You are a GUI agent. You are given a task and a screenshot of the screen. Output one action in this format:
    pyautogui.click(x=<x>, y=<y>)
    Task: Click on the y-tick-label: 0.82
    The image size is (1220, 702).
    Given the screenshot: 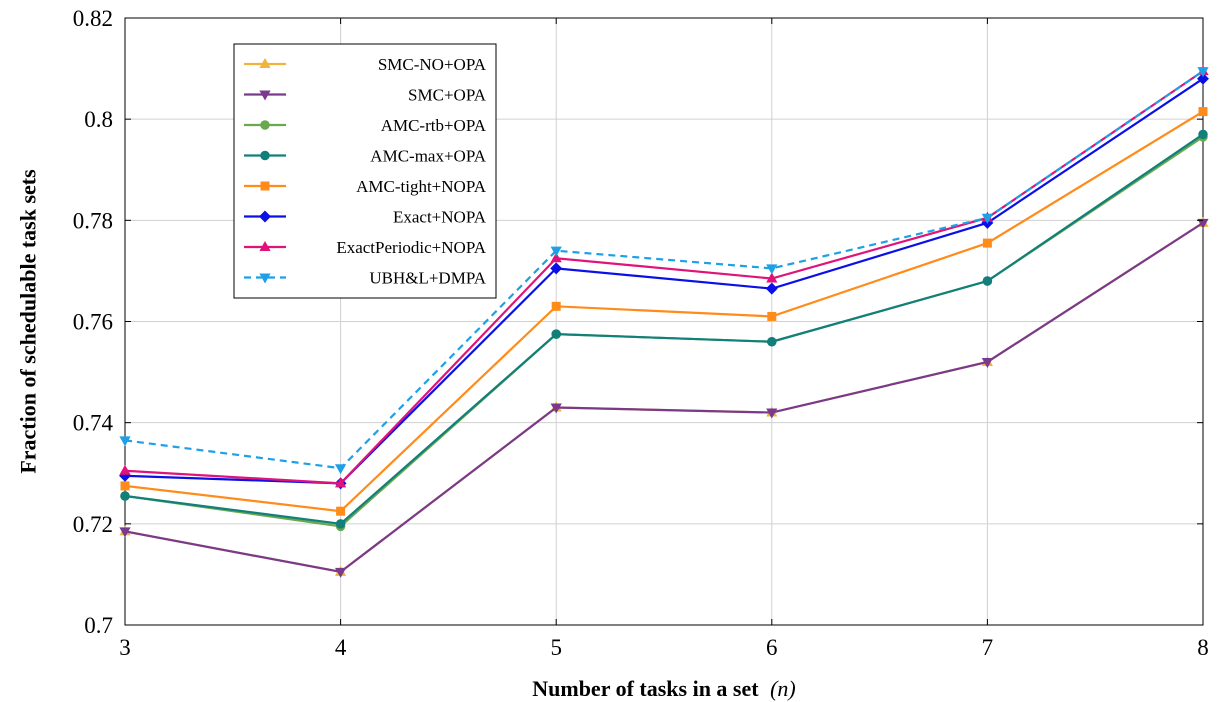 What is the action you would take?
    pyautogui.click(x=93, y=18)
    